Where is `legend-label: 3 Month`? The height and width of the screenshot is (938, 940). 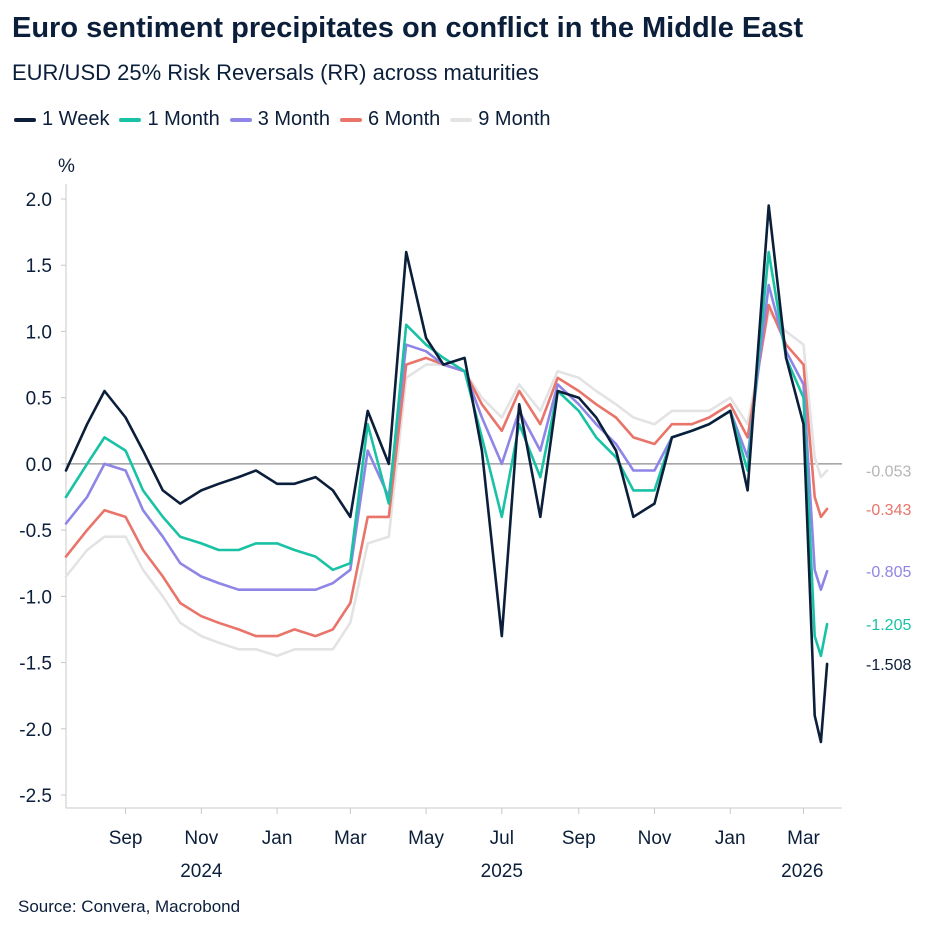
legend-label: 3 Month is located at coordinates (293, 119).